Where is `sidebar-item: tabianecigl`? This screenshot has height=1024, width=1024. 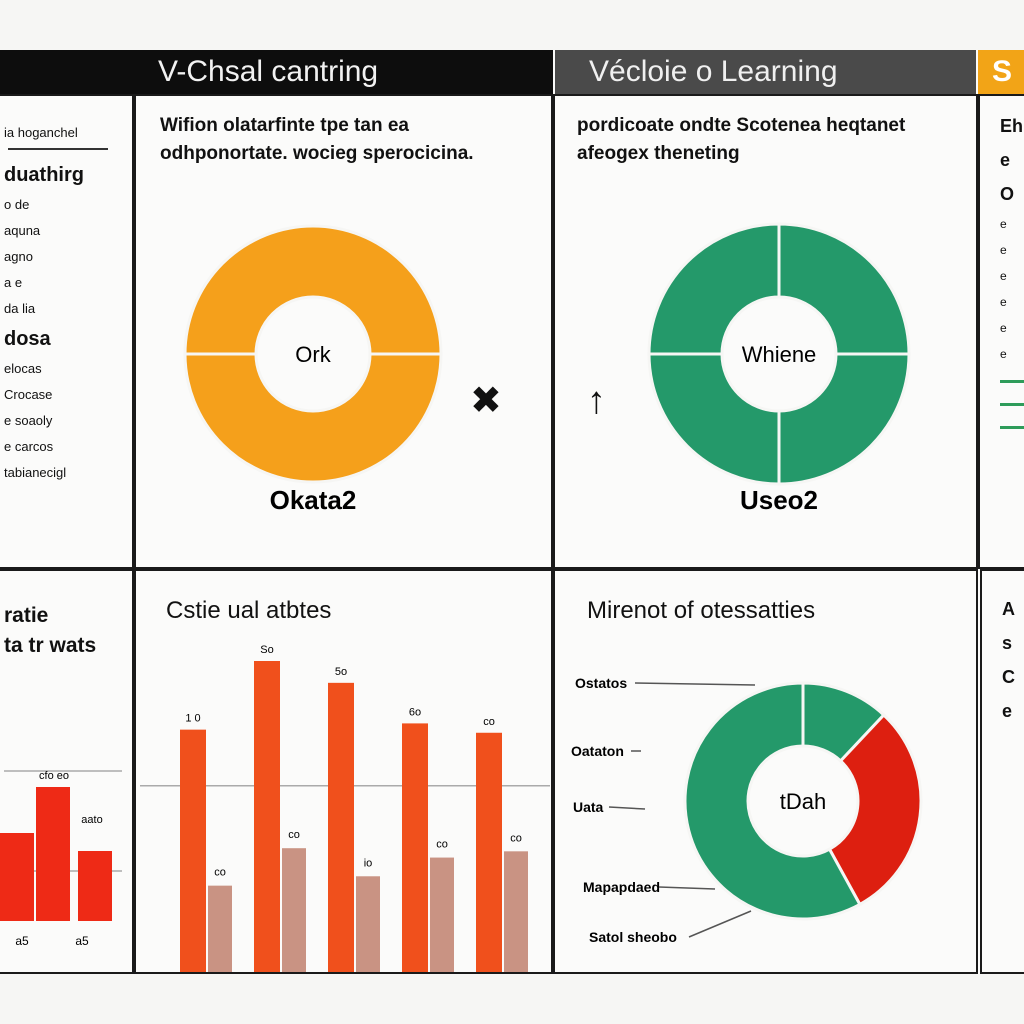
sidebar-item: tabianecigl is located at coordinates (35, 472).